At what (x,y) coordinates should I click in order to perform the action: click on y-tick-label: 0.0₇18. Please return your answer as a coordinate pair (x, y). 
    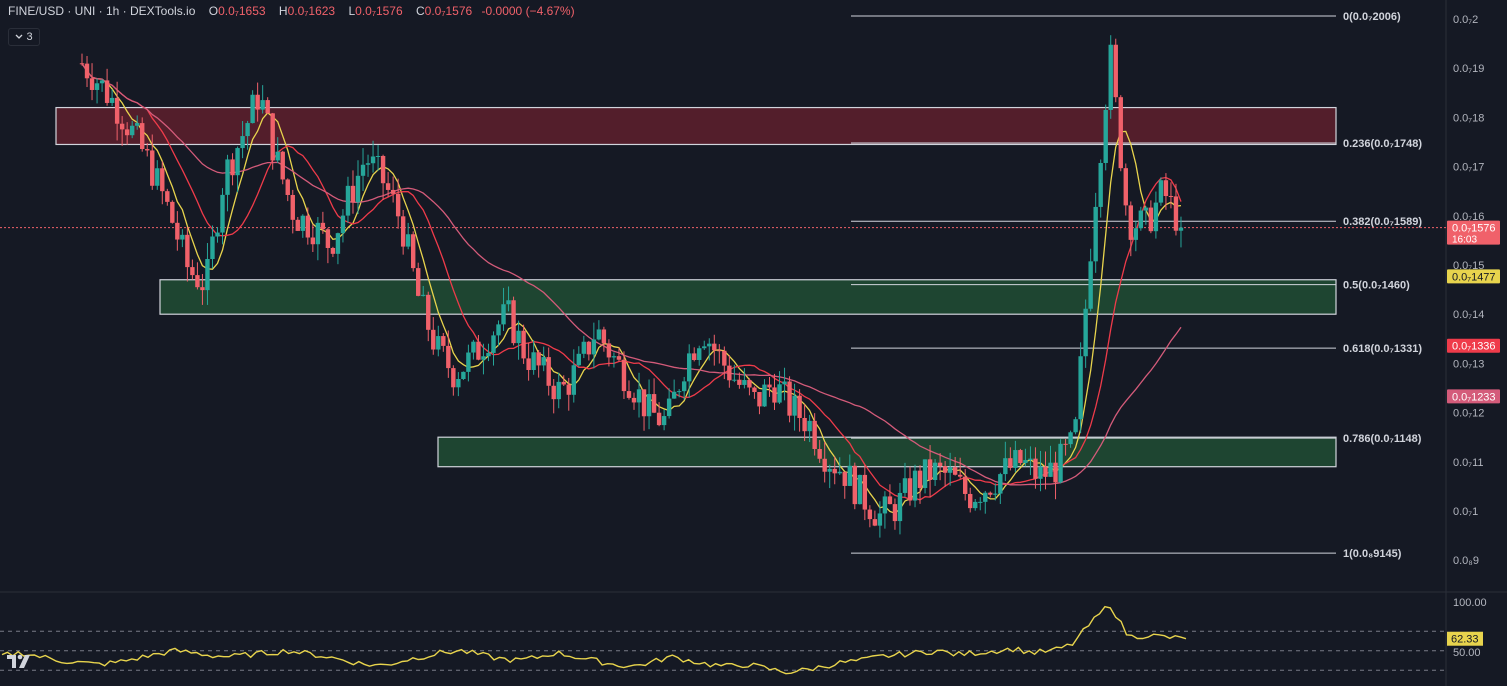
    Looking at the image, I should click on (1468, 118).